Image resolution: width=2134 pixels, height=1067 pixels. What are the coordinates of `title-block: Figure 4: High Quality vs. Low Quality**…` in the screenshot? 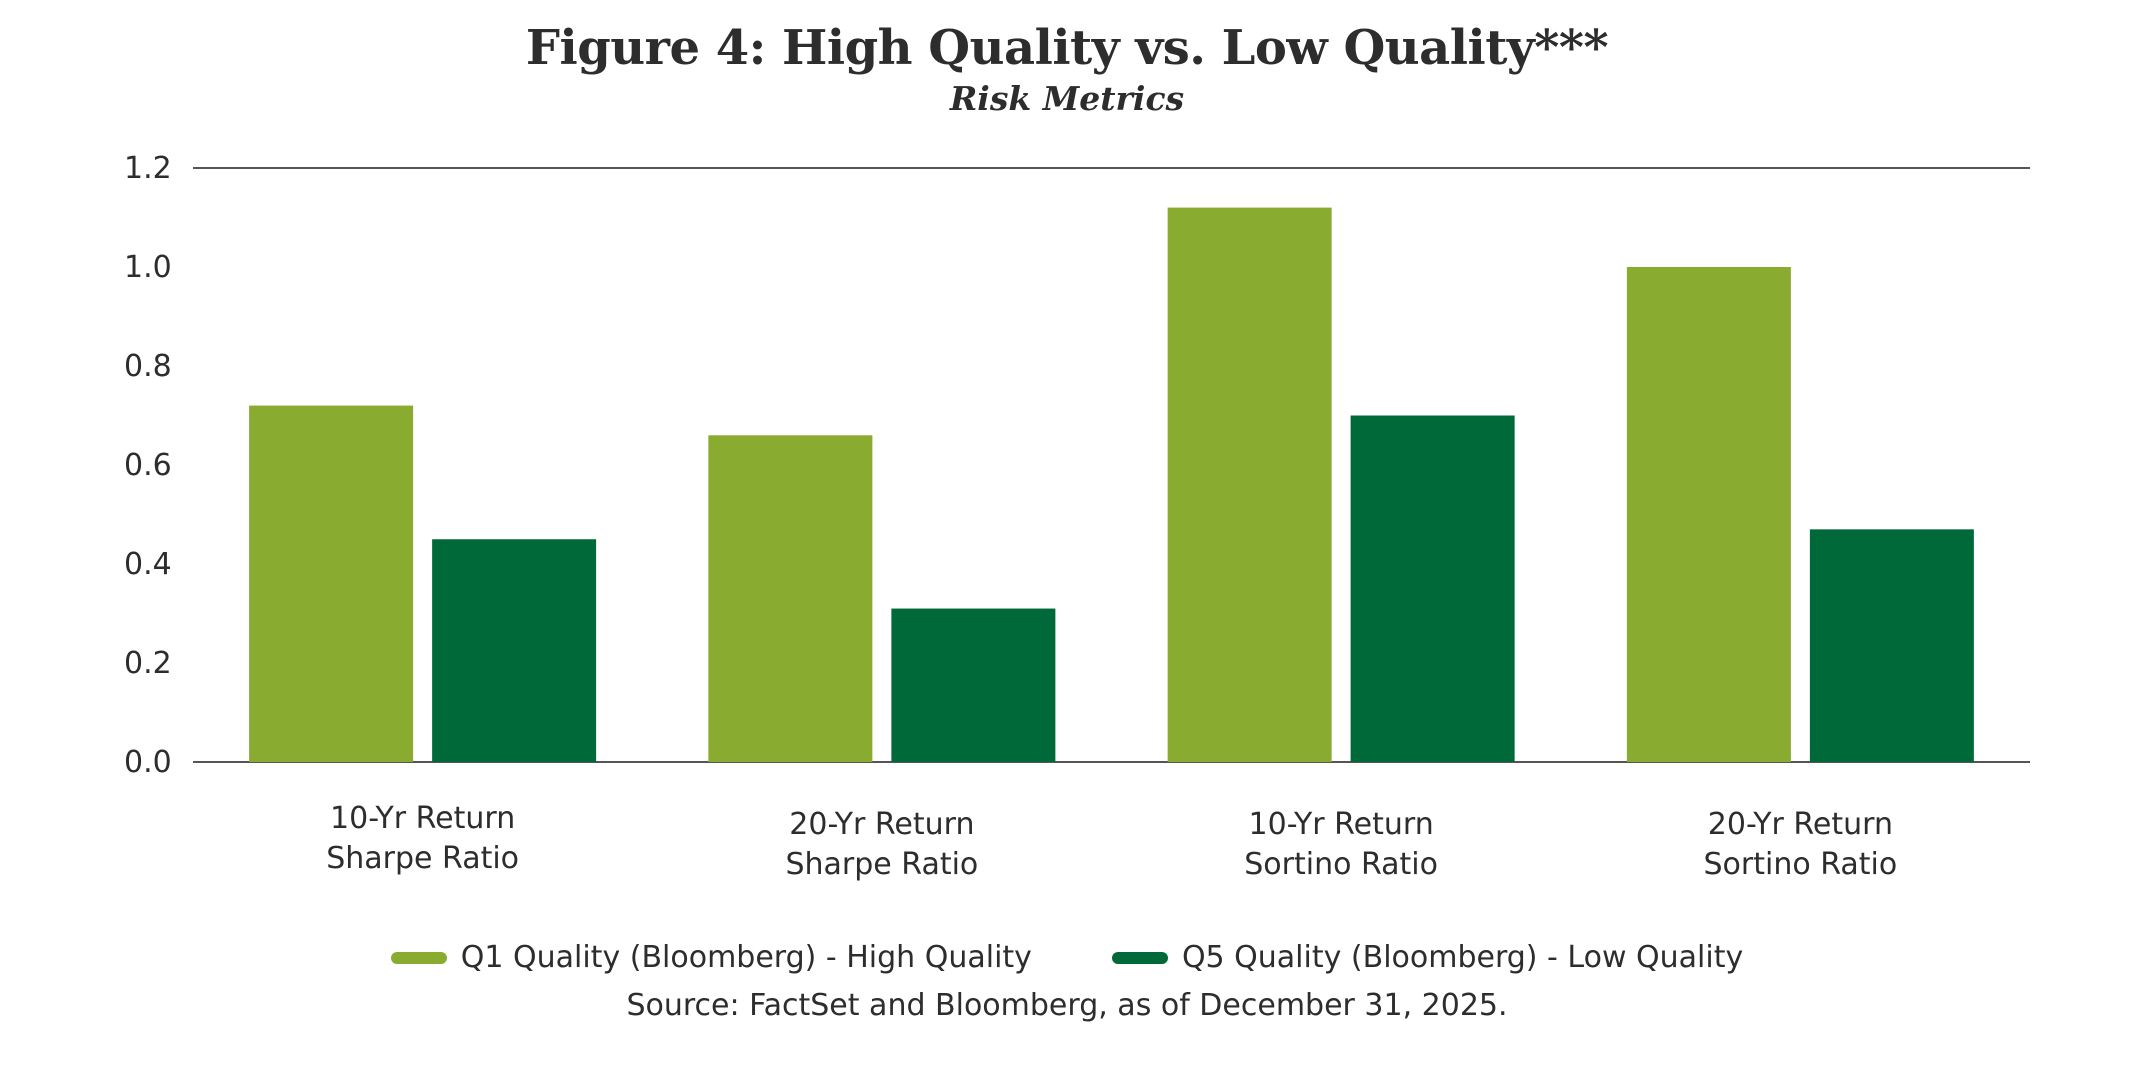 It's located at (1067, 69).